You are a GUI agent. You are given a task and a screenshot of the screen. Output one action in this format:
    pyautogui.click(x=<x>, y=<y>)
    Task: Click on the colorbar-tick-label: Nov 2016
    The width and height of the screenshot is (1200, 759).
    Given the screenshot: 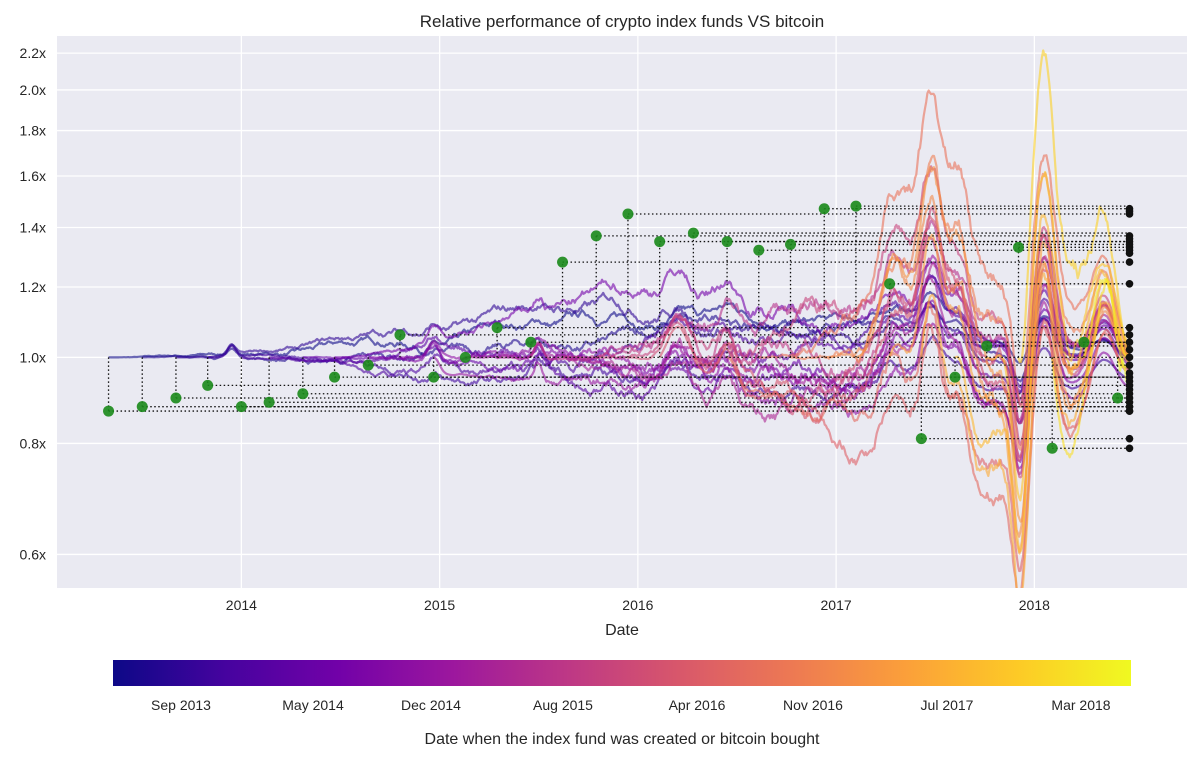 What is the action you would take?
    pyautogui.click(x=813, y=705)
    